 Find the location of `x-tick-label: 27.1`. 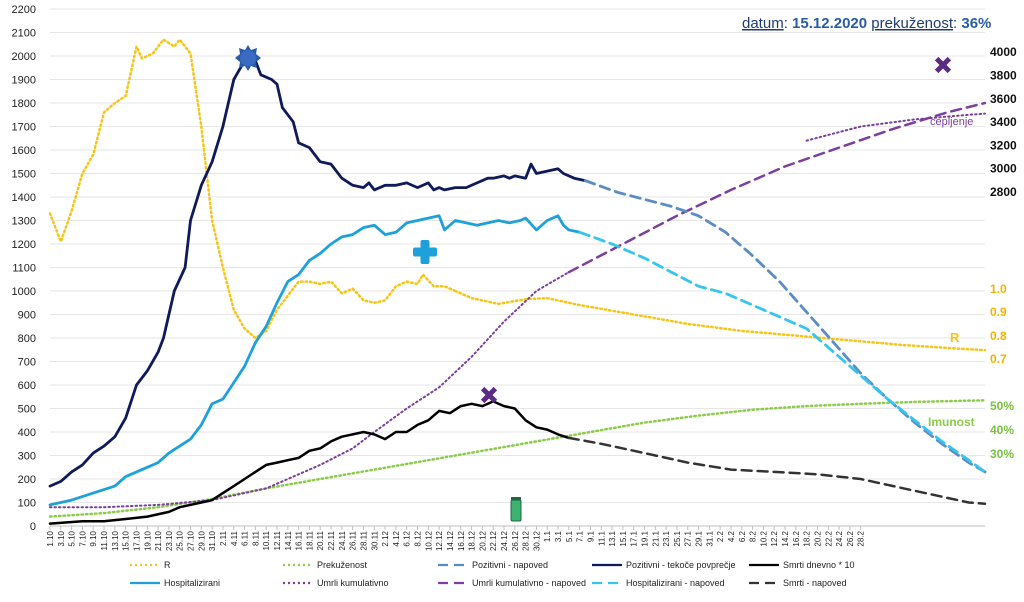

x-tick-label: 27.1 is located at coordinates (688, 538).